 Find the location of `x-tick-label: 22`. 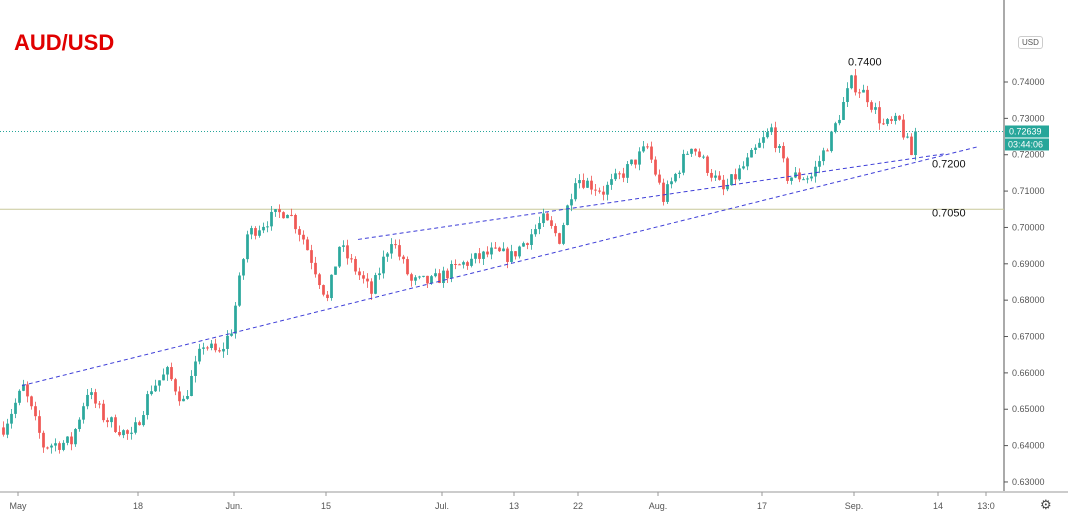

x-tick-label: 22 is located at coordinates (578, 506).